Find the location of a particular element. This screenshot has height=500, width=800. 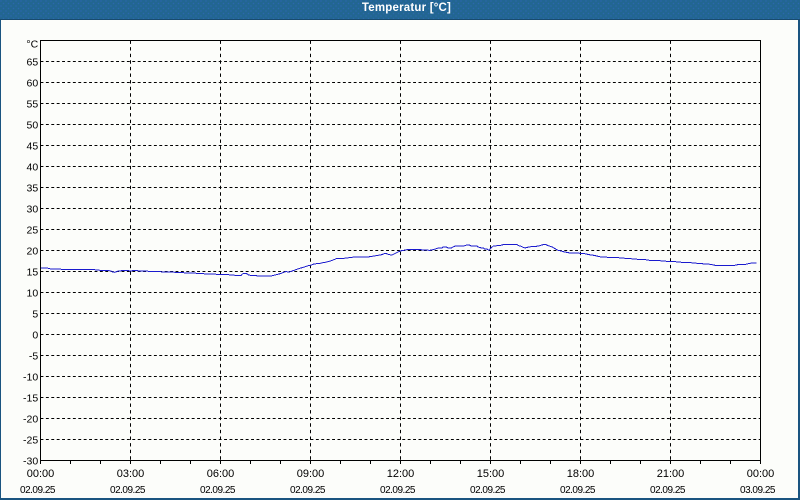

svg-text: 15 is located at coordinates (33, 273).